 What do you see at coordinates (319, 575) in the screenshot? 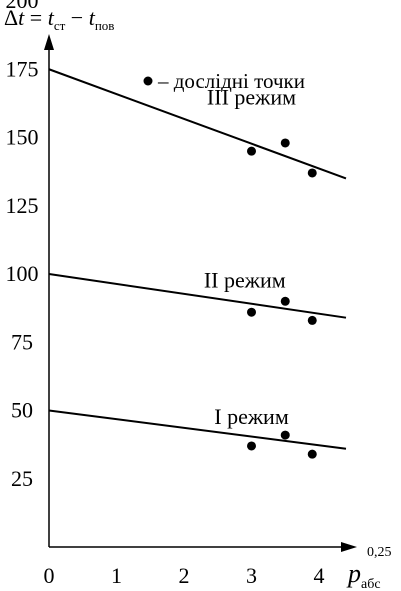
I see `x-tick-label: 4` at bounding box center [319, 575].